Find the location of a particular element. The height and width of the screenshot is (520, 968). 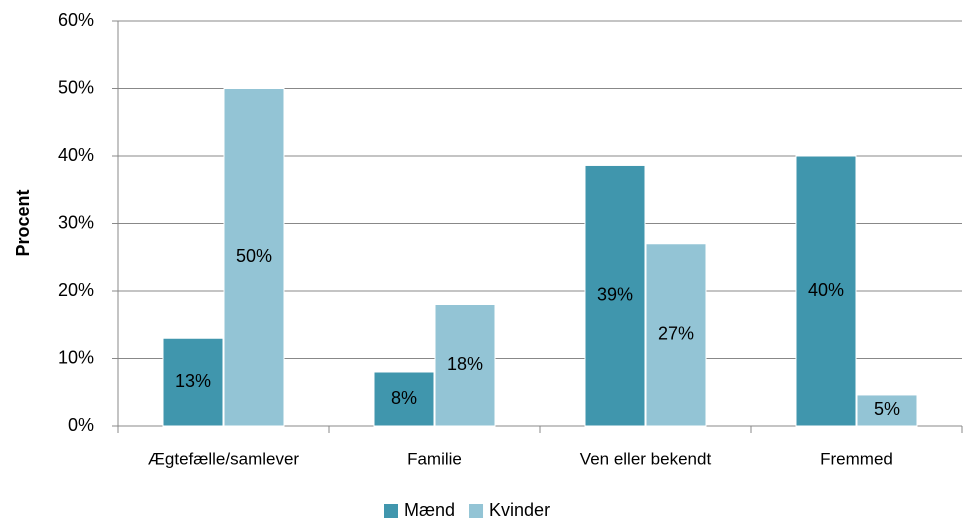

x-tick-label: Familie is located at coordinates (434, 458).